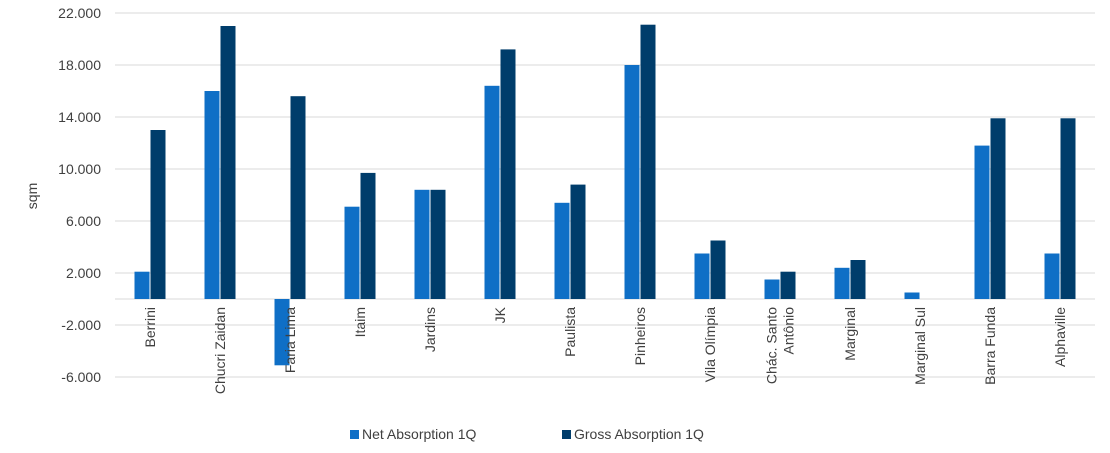 This screenshot has height=453, width=1110. I want to click on y-tick-label: 10.000, so click(79, 169).